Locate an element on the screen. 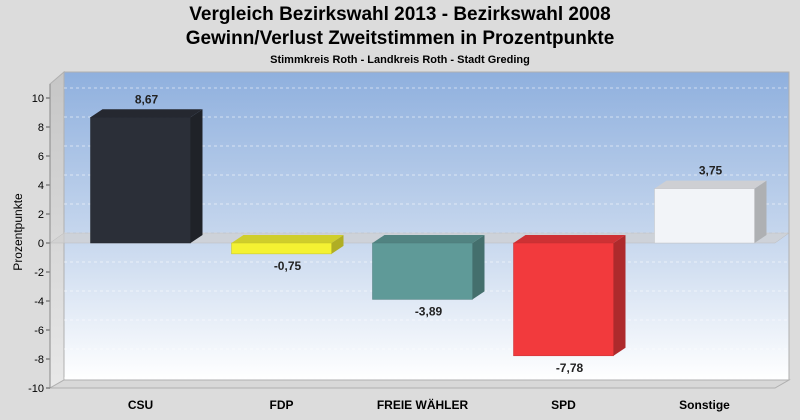 The image size is (800, 420). y-tick-label: 0 is located at coordinates (41, 244).